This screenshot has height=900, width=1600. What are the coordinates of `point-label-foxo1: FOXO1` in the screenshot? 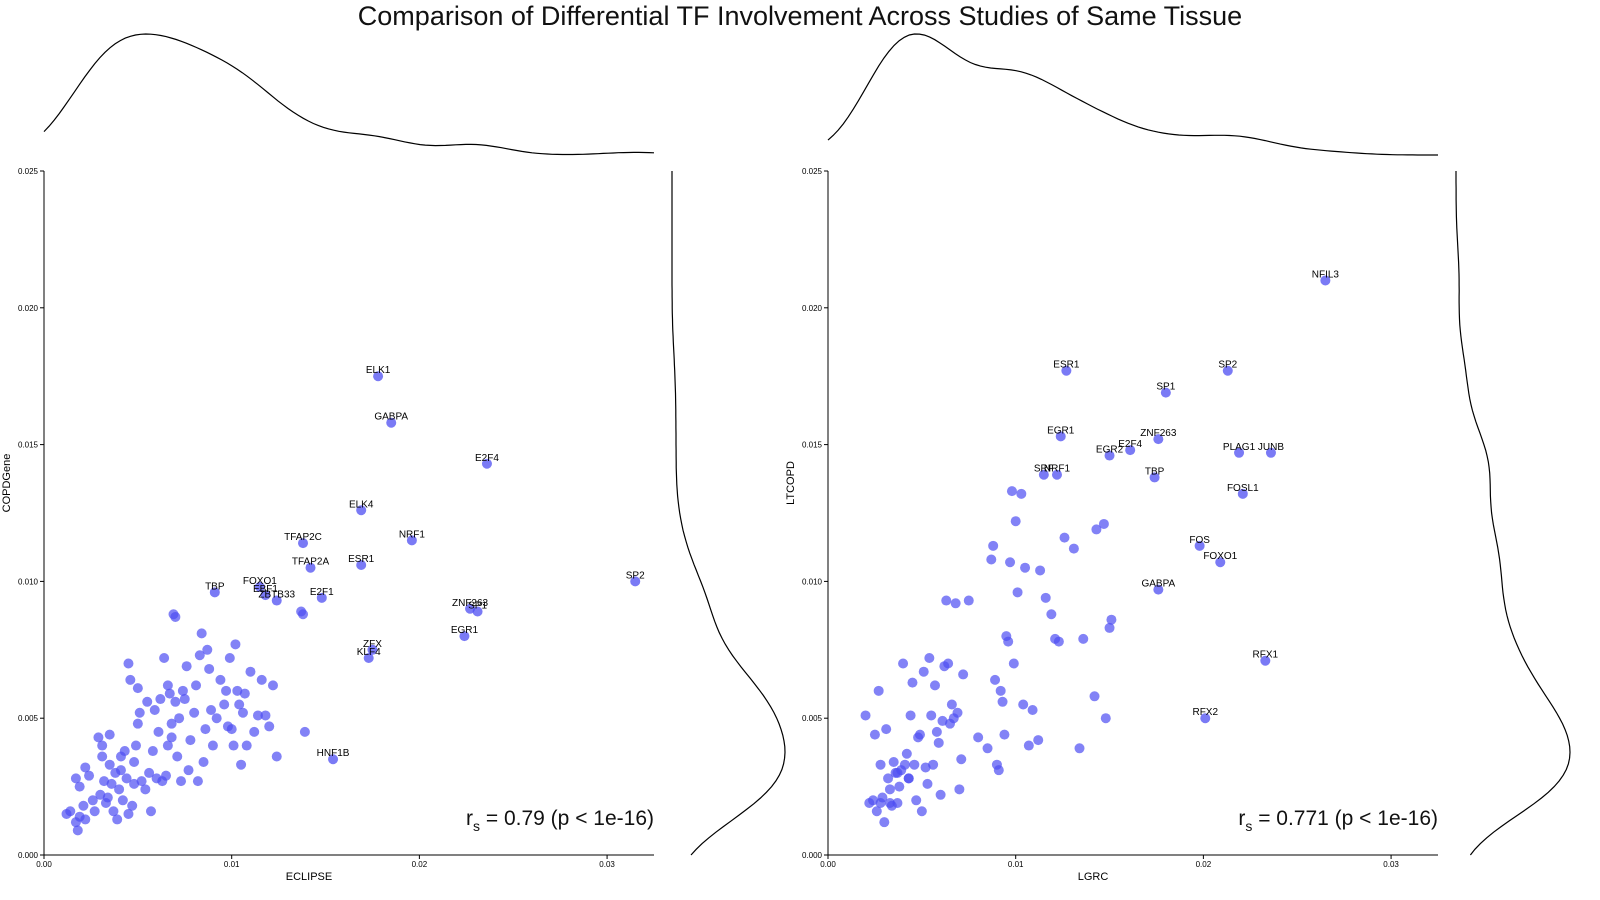 It's located at (1220, 556).